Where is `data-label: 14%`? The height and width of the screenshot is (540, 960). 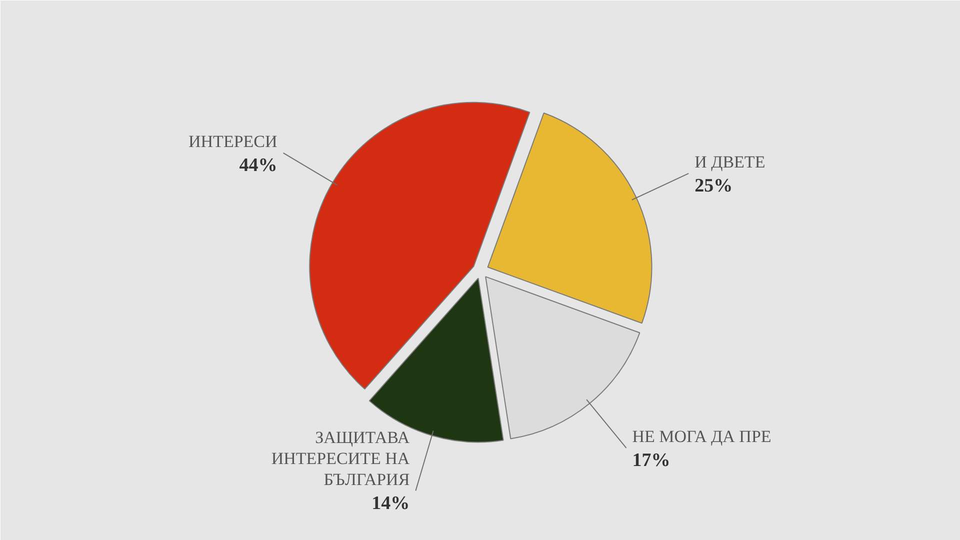
data-label: 14% is located at coordinates (391, 503).